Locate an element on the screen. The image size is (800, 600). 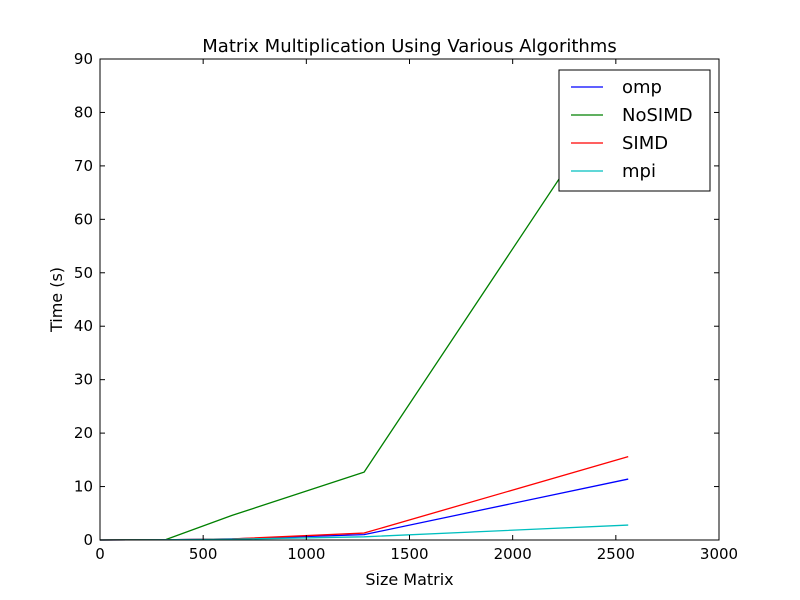
x-tick-label: 1500 is located at coordinates (409, 554).